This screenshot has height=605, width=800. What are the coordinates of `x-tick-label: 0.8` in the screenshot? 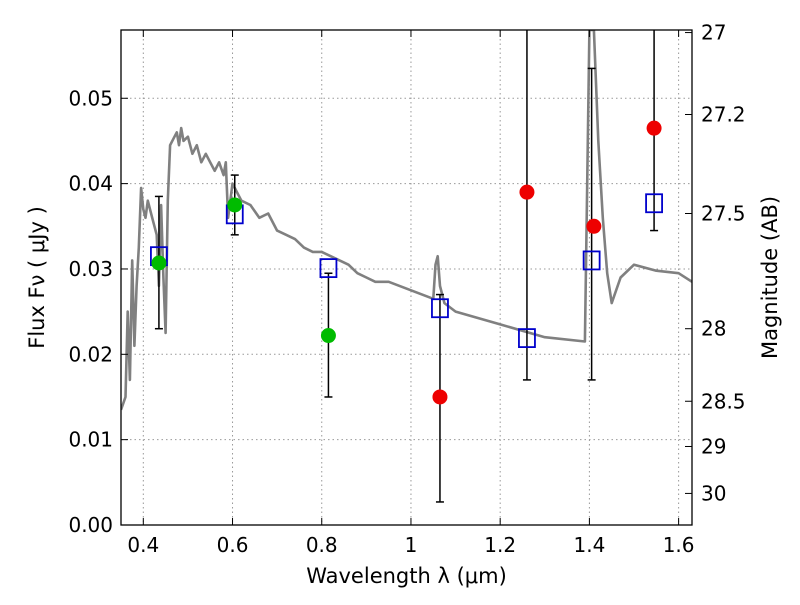 It's located at (322, 545).